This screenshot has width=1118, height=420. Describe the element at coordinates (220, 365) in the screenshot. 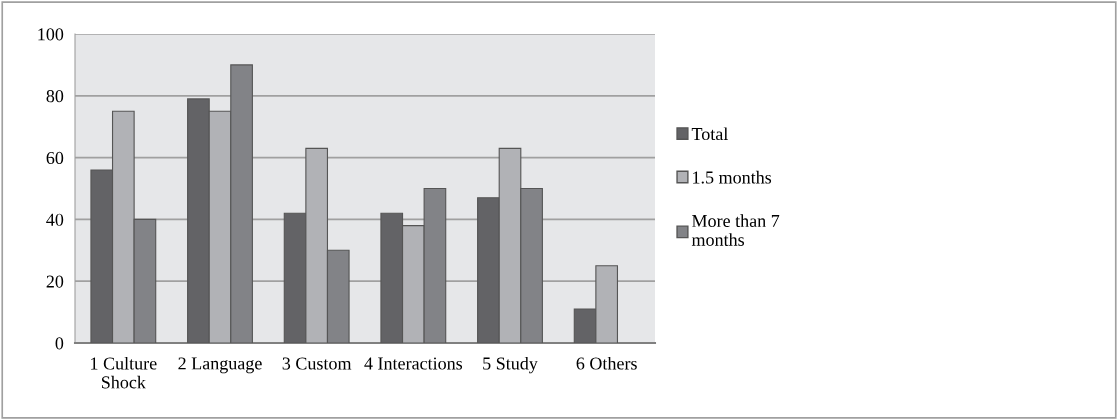

I see `x-tick-label: 2 Language` at that location.